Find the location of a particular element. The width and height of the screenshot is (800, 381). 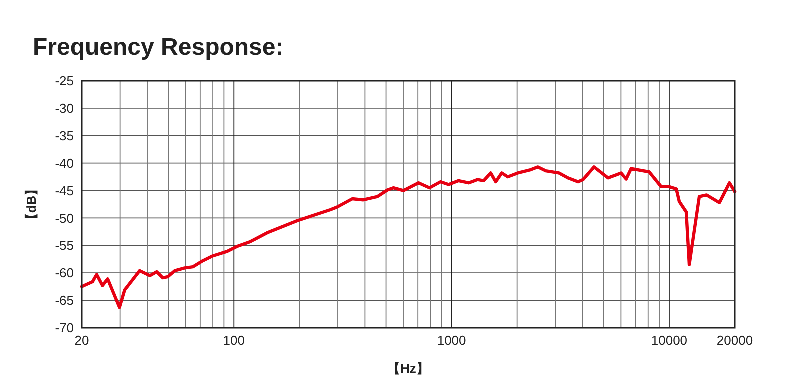

x-tick-label: 20 is located at coordinates (82, 340).